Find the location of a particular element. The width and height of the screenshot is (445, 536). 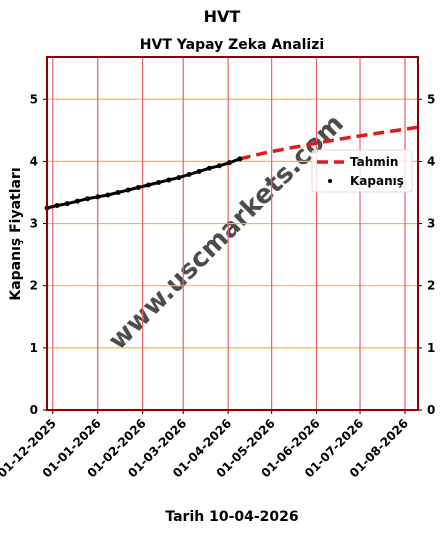

forecast-line is located at coordinates (329, 143).